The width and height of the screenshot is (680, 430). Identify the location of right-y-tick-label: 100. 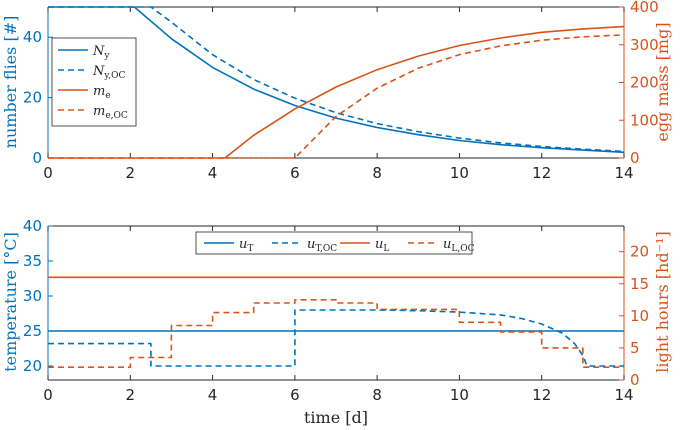
(644, 120).